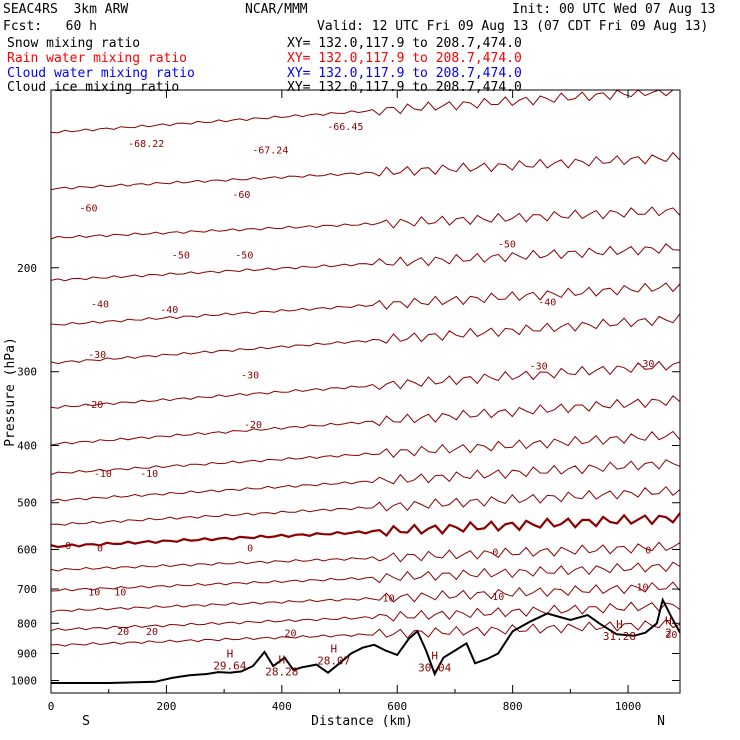 The width and height of the screenshot is (740, 740). Describe the element at coordinates (101, 73) in the screenshot. I see `field-label-cloud-water: Cloud water mixing ratio` at that location.